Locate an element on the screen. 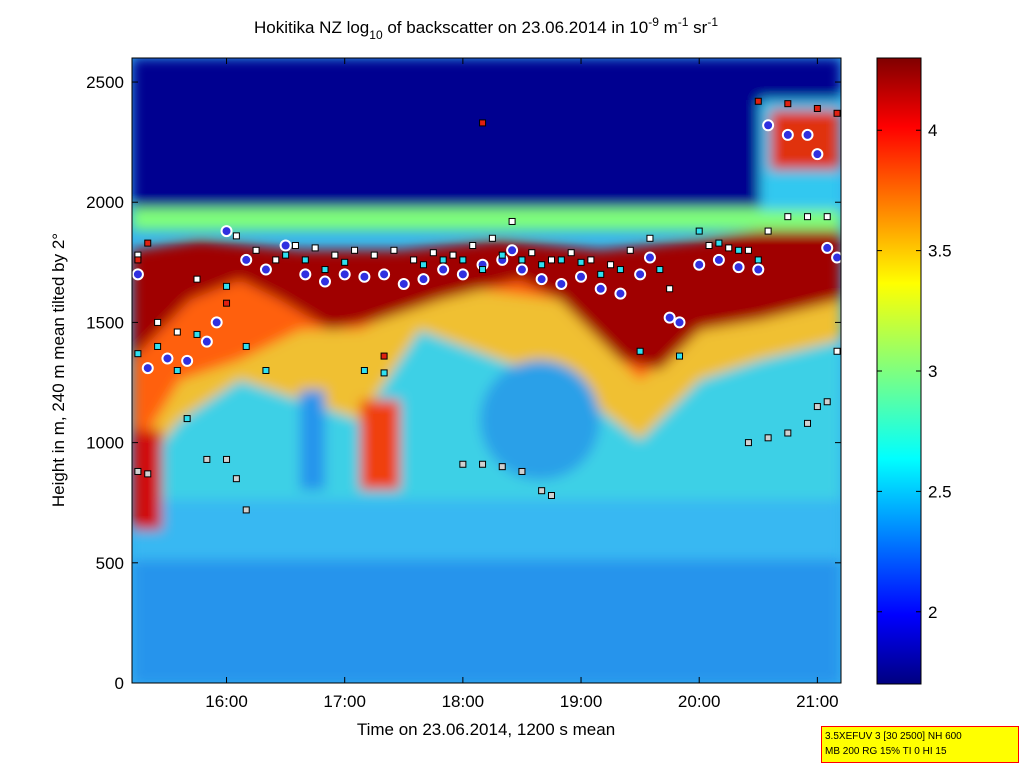 This screenshot has width=1023, height=767. x-axis-label: Time on 23.06.2014, 1200 s mean is located at coordinates (486, 729).